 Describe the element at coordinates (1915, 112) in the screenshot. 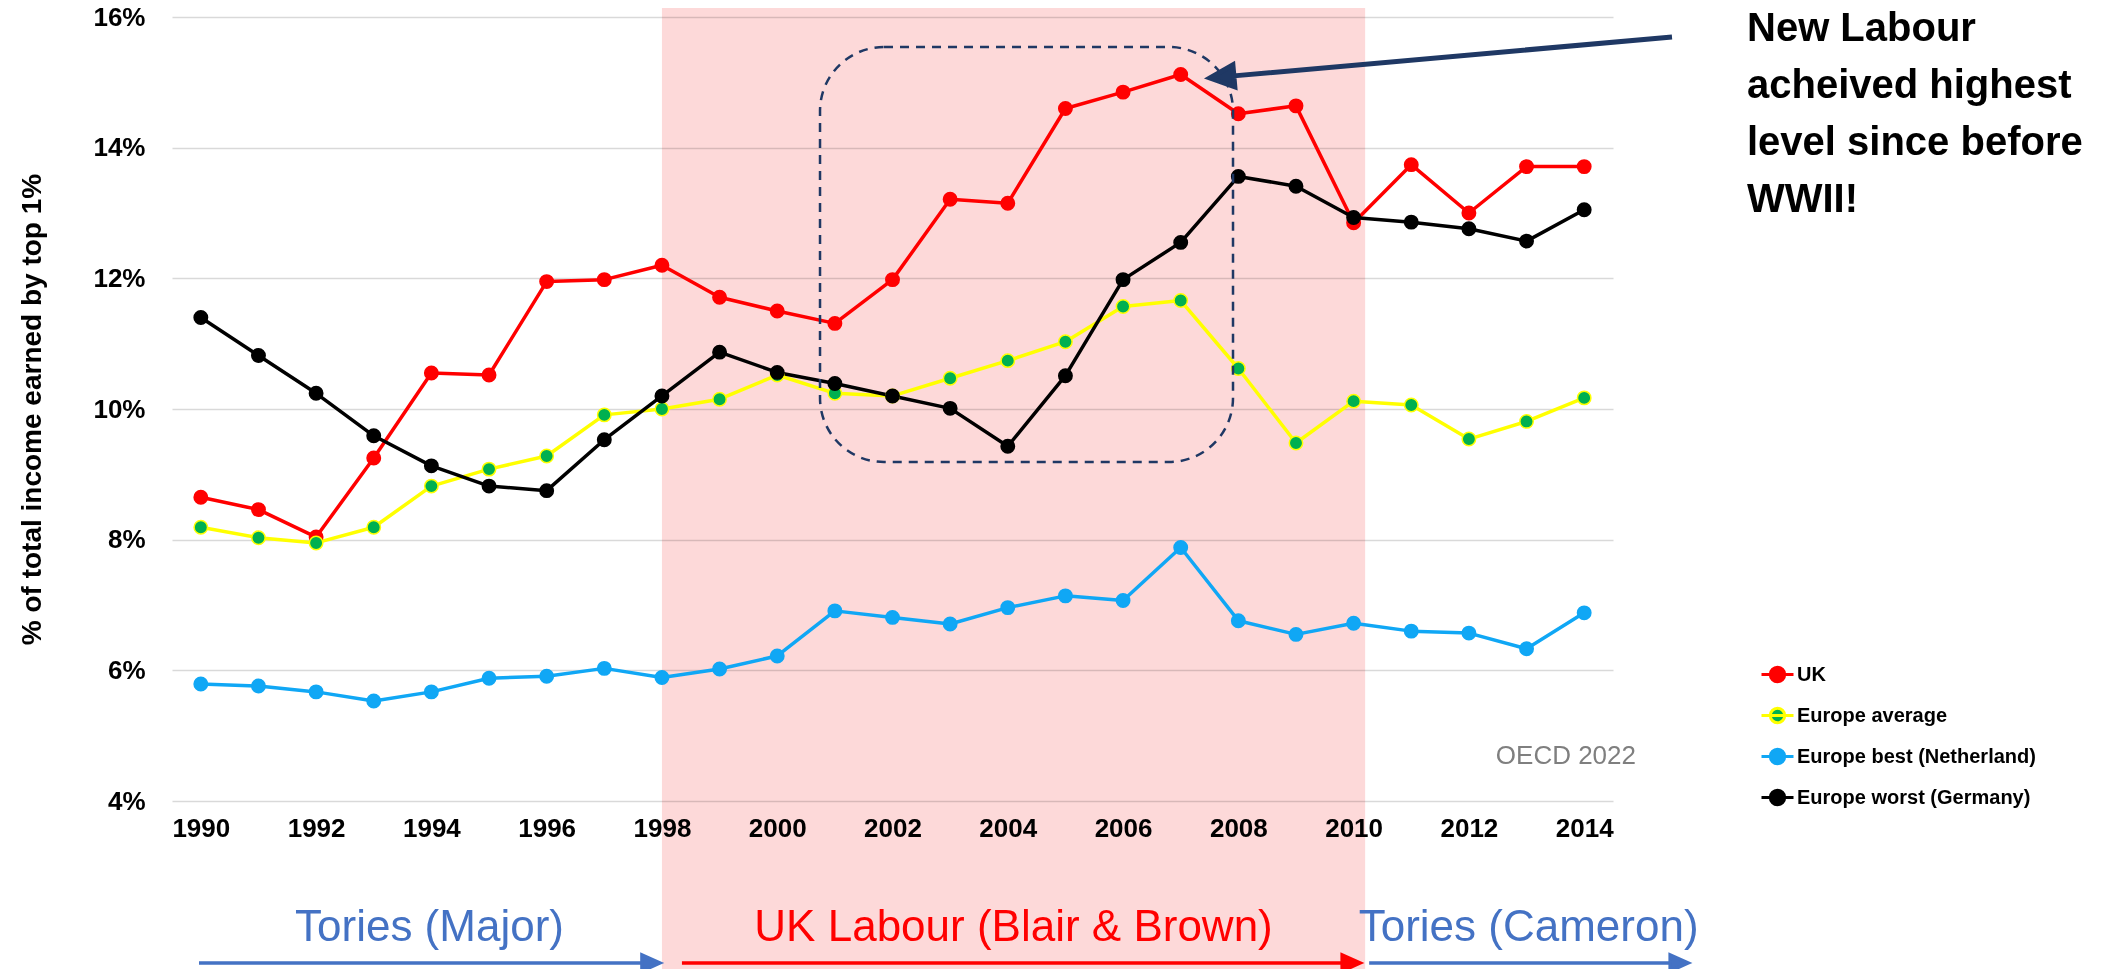

I see `text: New Labour acheived highest level since before WWII!` at that location.